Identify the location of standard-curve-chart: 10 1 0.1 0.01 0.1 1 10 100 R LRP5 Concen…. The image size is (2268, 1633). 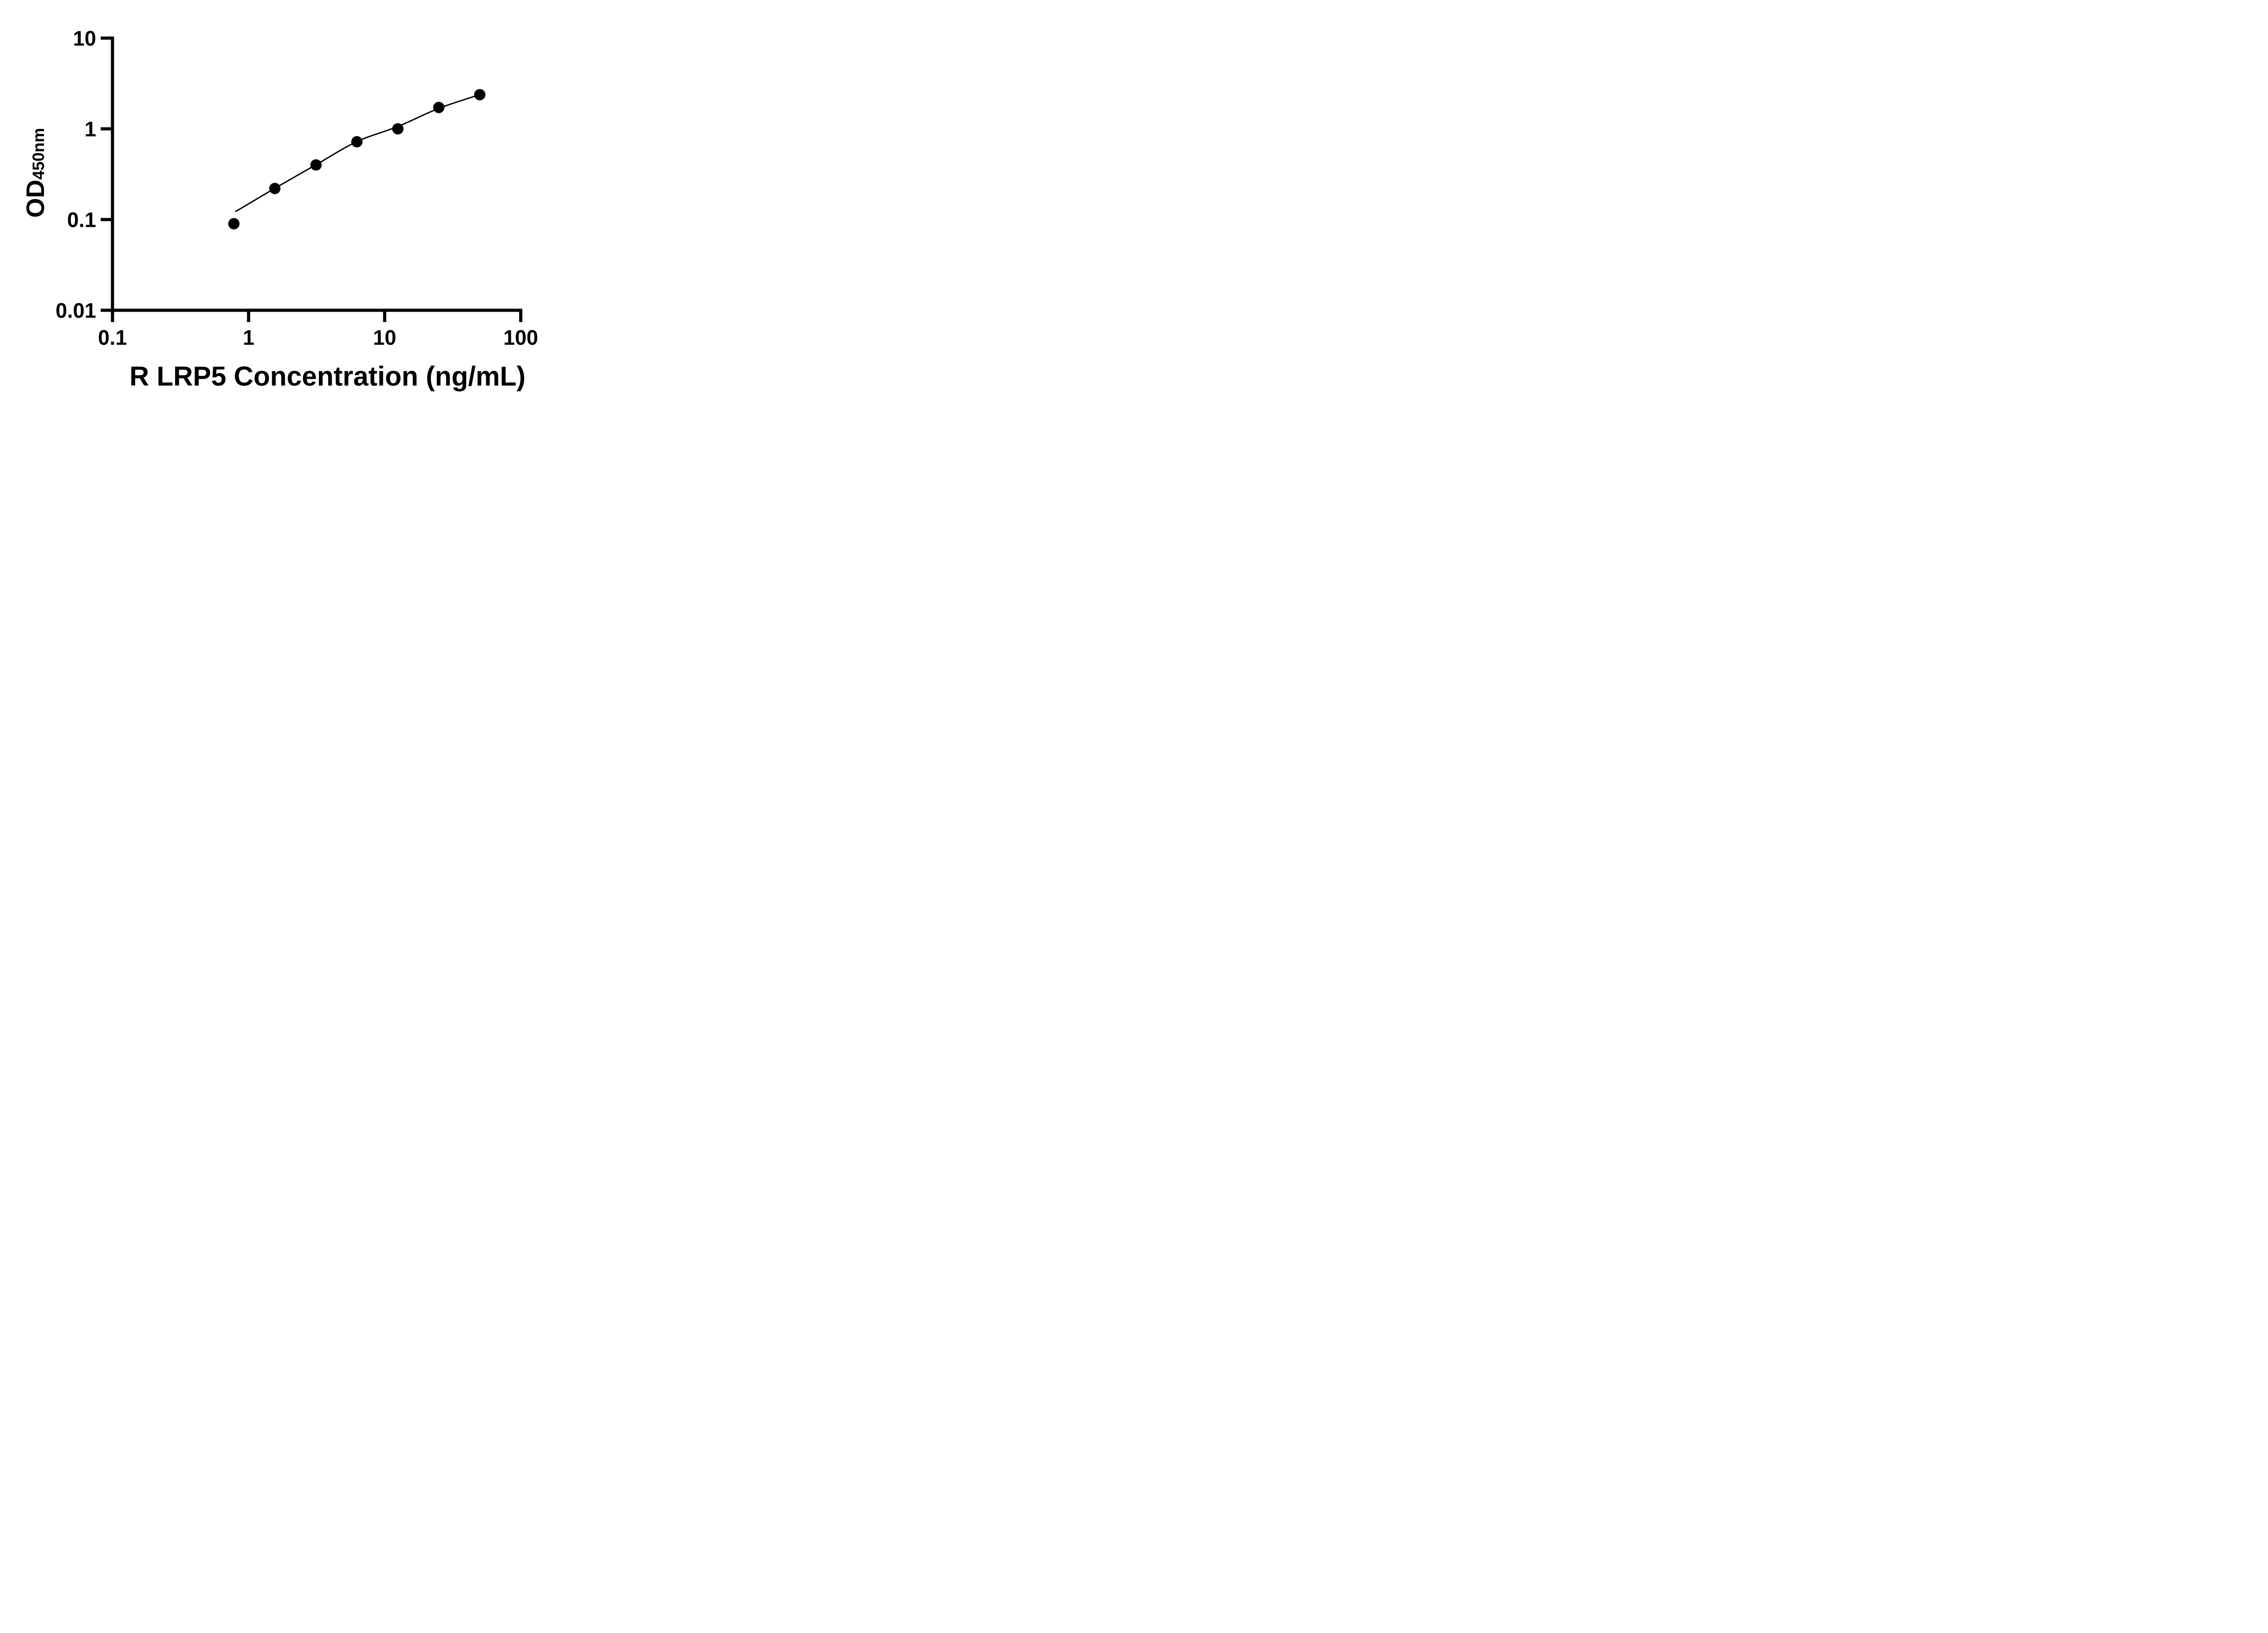
(279, 209).